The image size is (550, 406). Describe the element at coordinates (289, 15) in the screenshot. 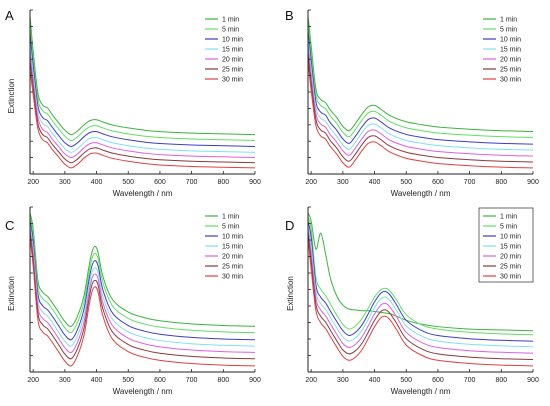

I see `panel-label: B` at that location.